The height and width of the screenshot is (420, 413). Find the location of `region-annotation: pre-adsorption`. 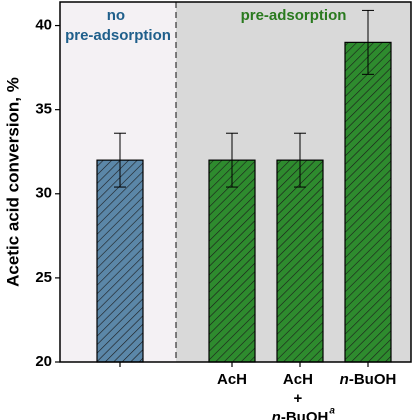

region-annotation: pre-adsorption is located at coordinates (294, 15).